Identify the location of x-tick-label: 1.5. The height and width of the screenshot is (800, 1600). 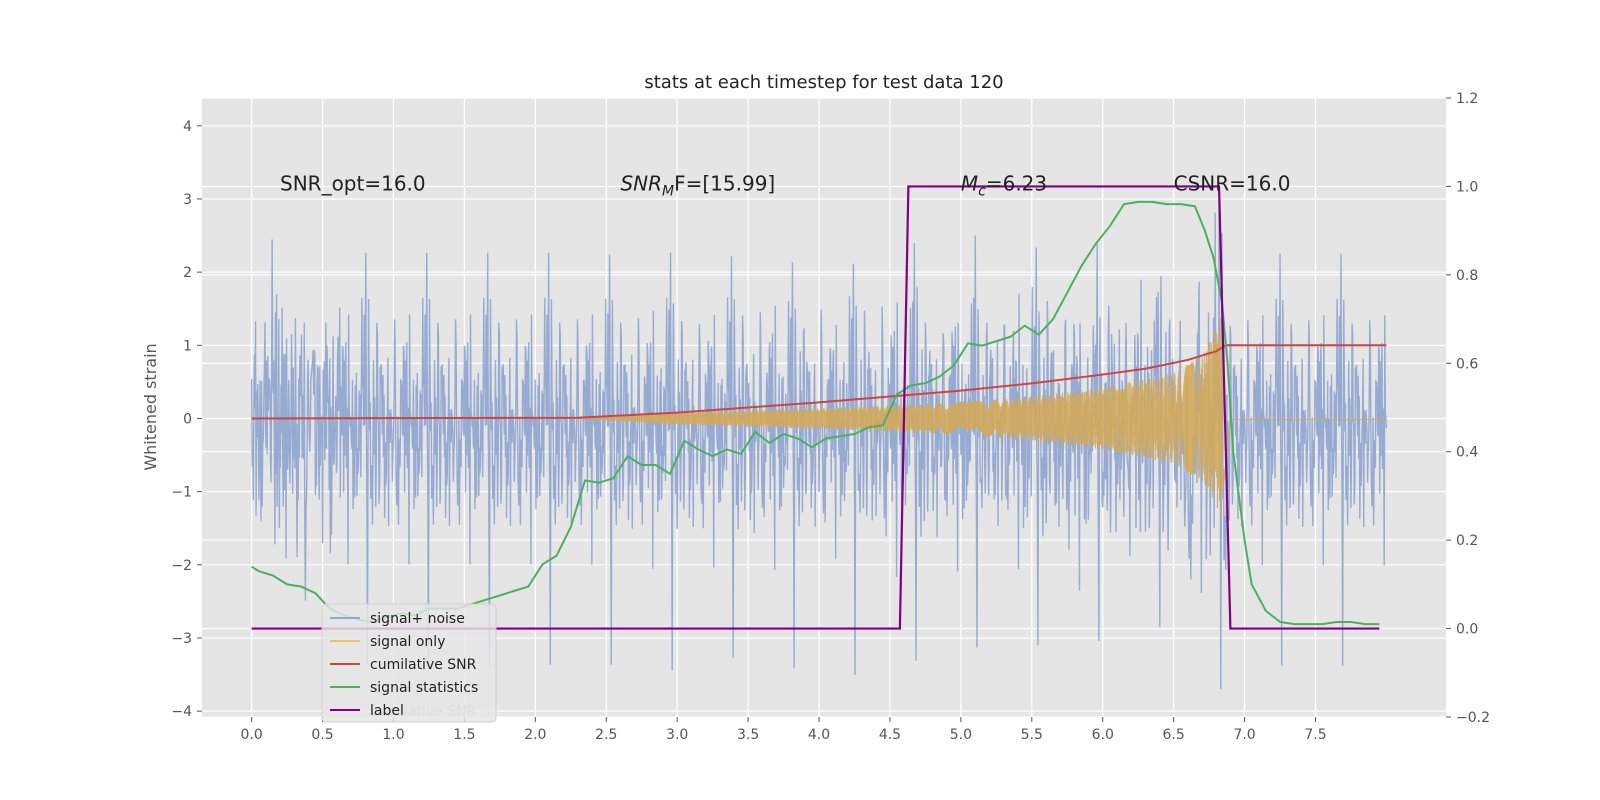
(464, 735).